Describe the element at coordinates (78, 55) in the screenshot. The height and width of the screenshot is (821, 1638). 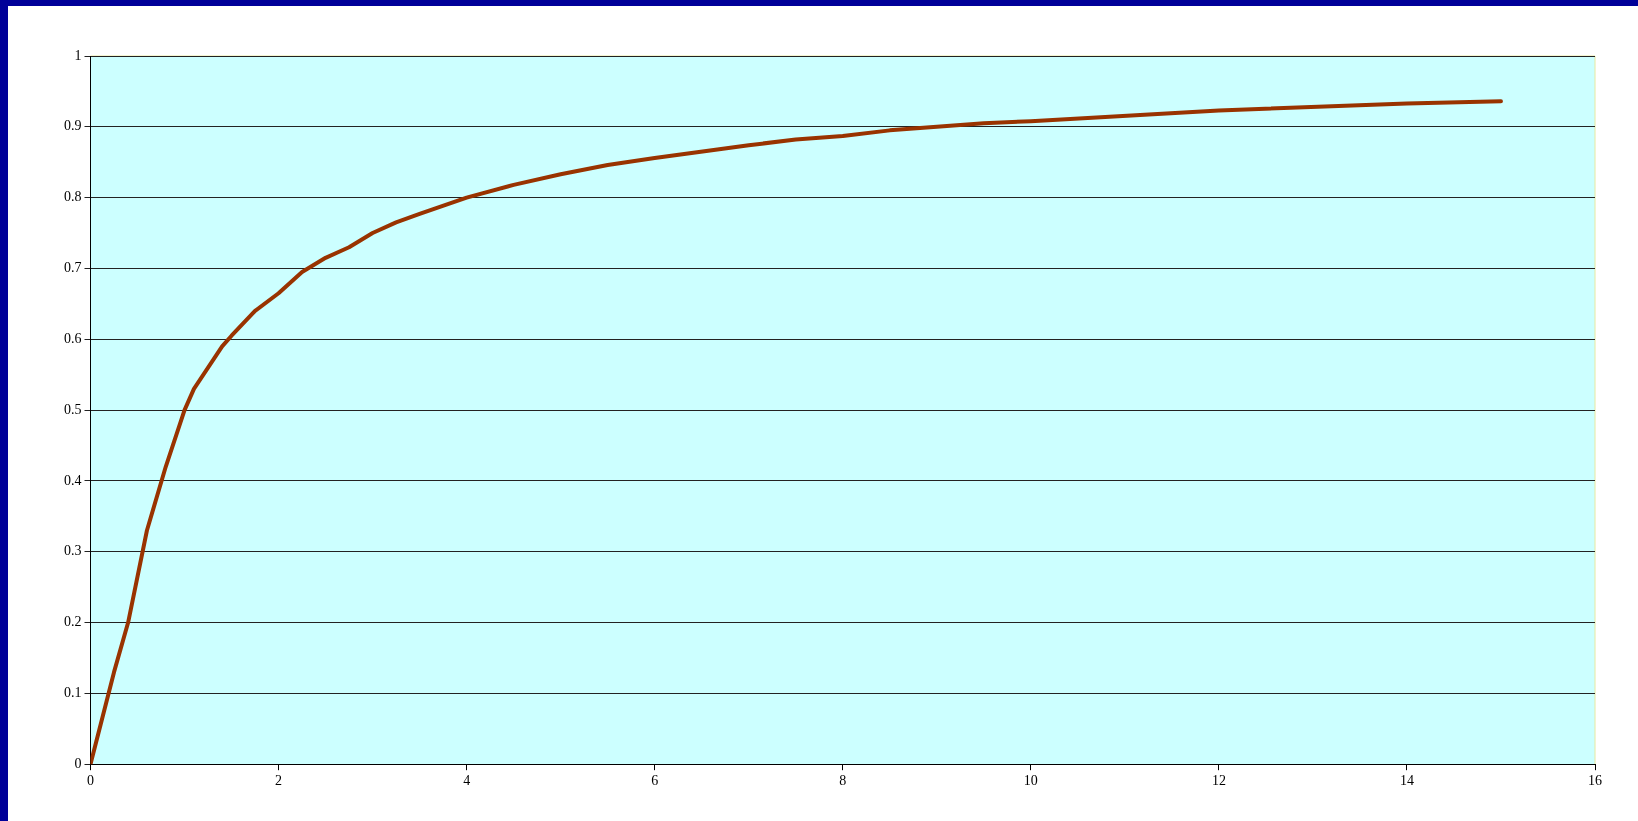
I see `y-tick-label: 1` at that location.